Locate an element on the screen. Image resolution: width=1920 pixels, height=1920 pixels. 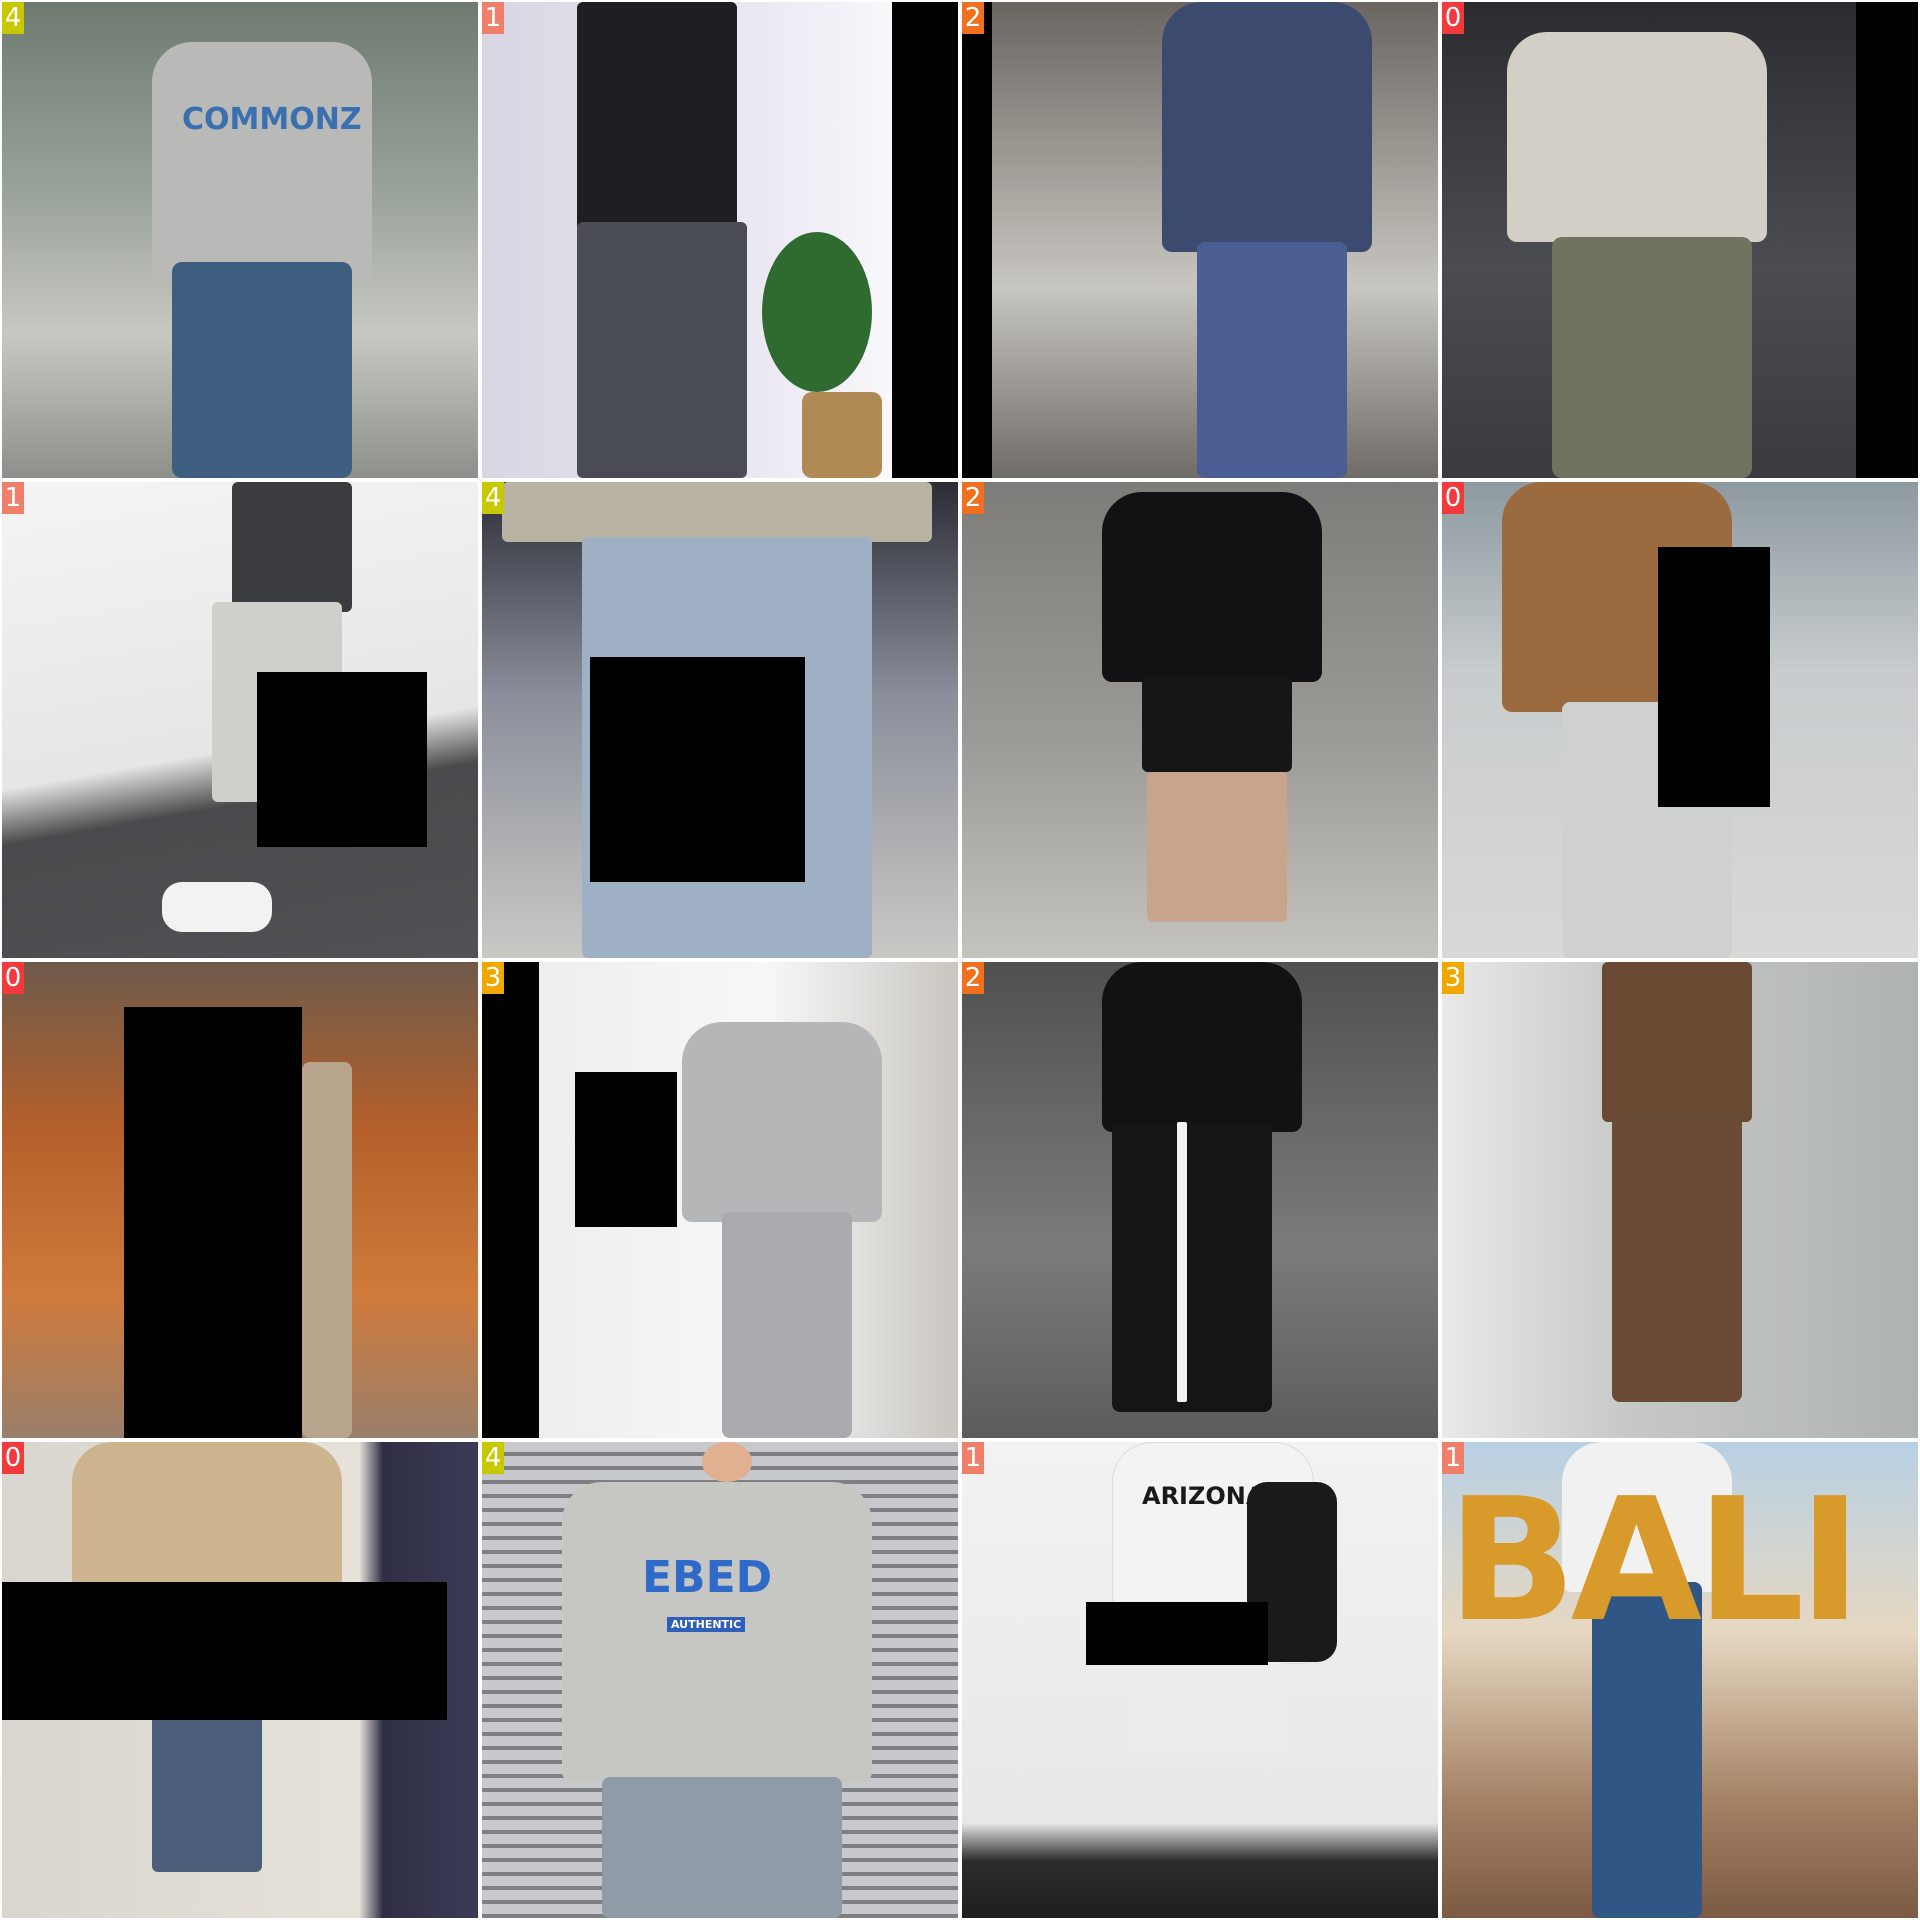
grid-tile: 4 is located at coordinates (720, 720).